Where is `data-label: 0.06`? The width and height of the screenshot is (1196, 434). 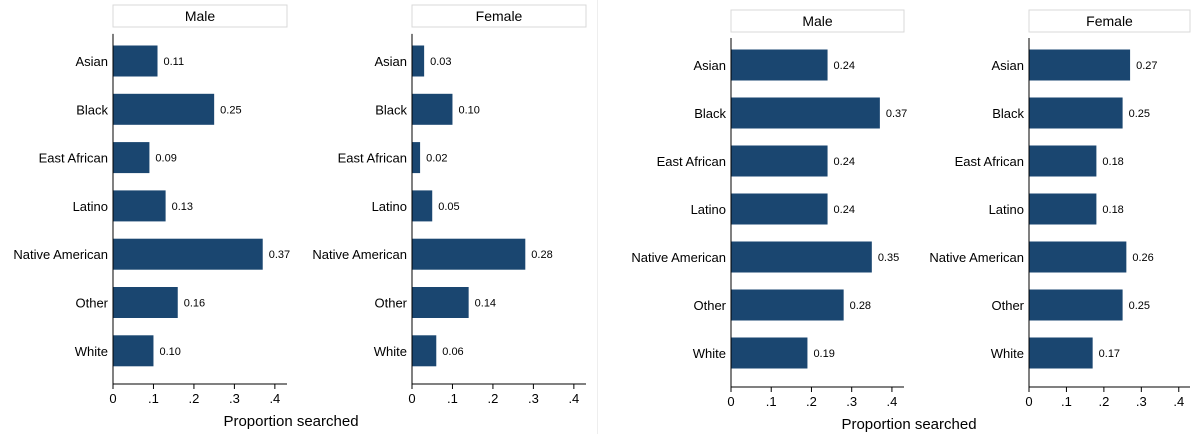
data-label: 0.06 is located at coordinates (452, 352).